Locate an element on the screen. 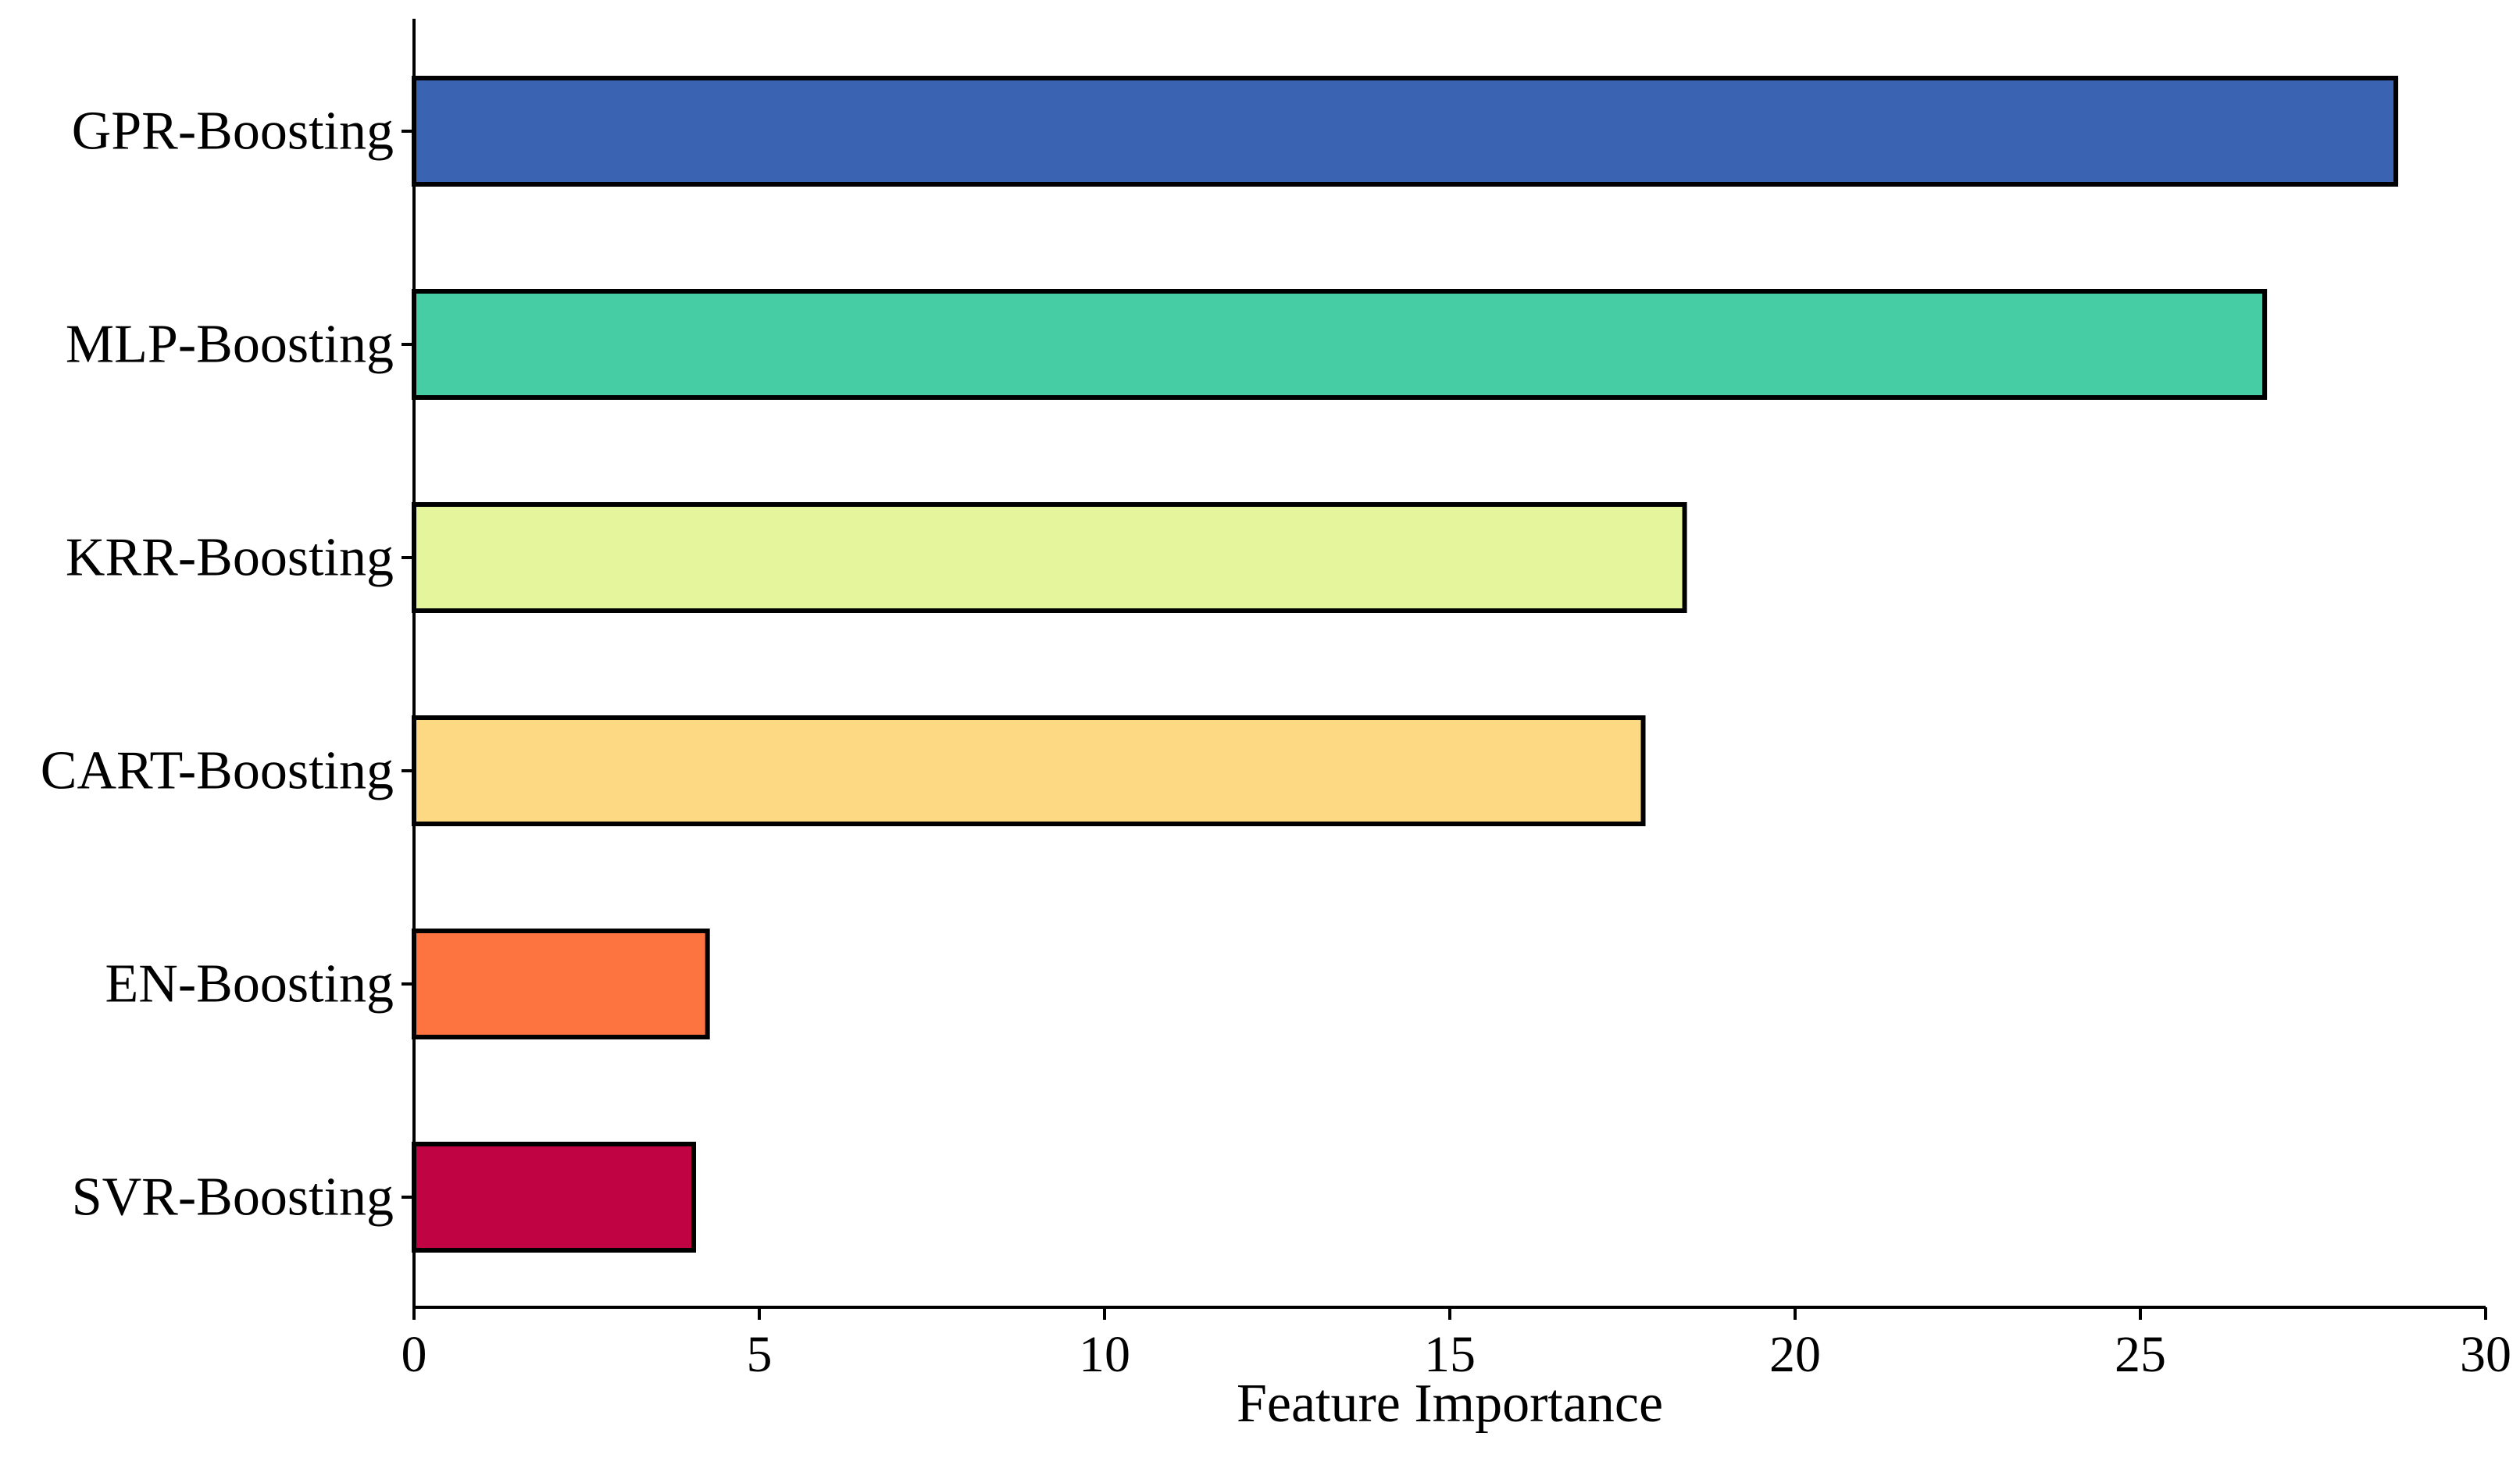 The height and width of the screenshot is (1458, 2520). x-tick-label: 0 is located at coordinates (414, 1355).